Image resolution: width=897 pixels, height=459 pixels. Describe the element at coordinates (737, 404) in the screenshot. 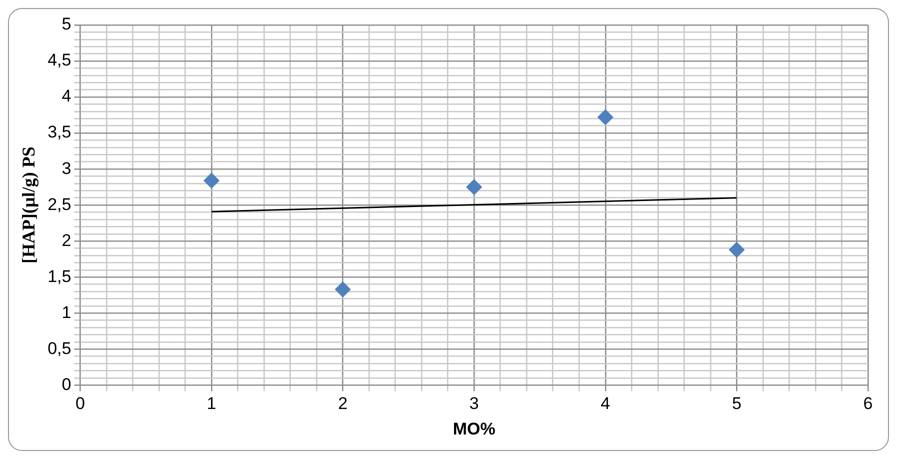

I see `x-tick-label: 5` at that location.